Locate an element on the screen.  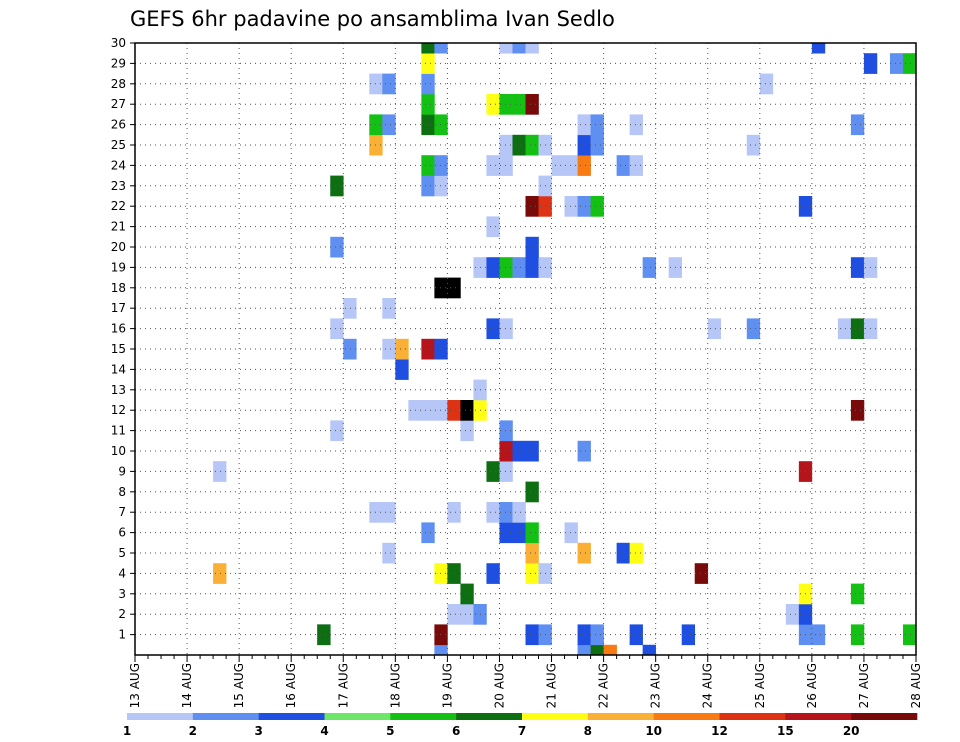
x-tick-label: 20 AUG is located at coordinates (499, 685).